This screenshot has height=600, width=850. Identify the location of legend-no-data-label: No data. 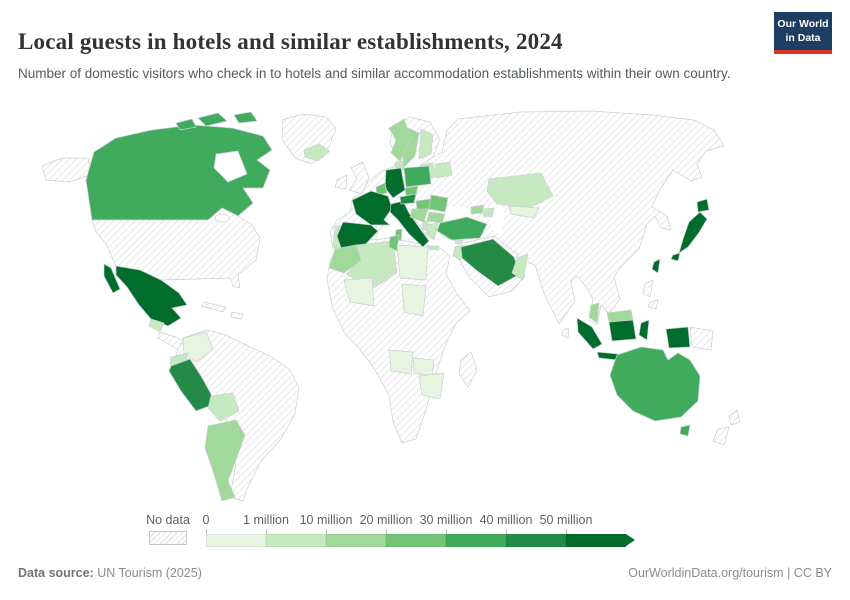
(168, 520).